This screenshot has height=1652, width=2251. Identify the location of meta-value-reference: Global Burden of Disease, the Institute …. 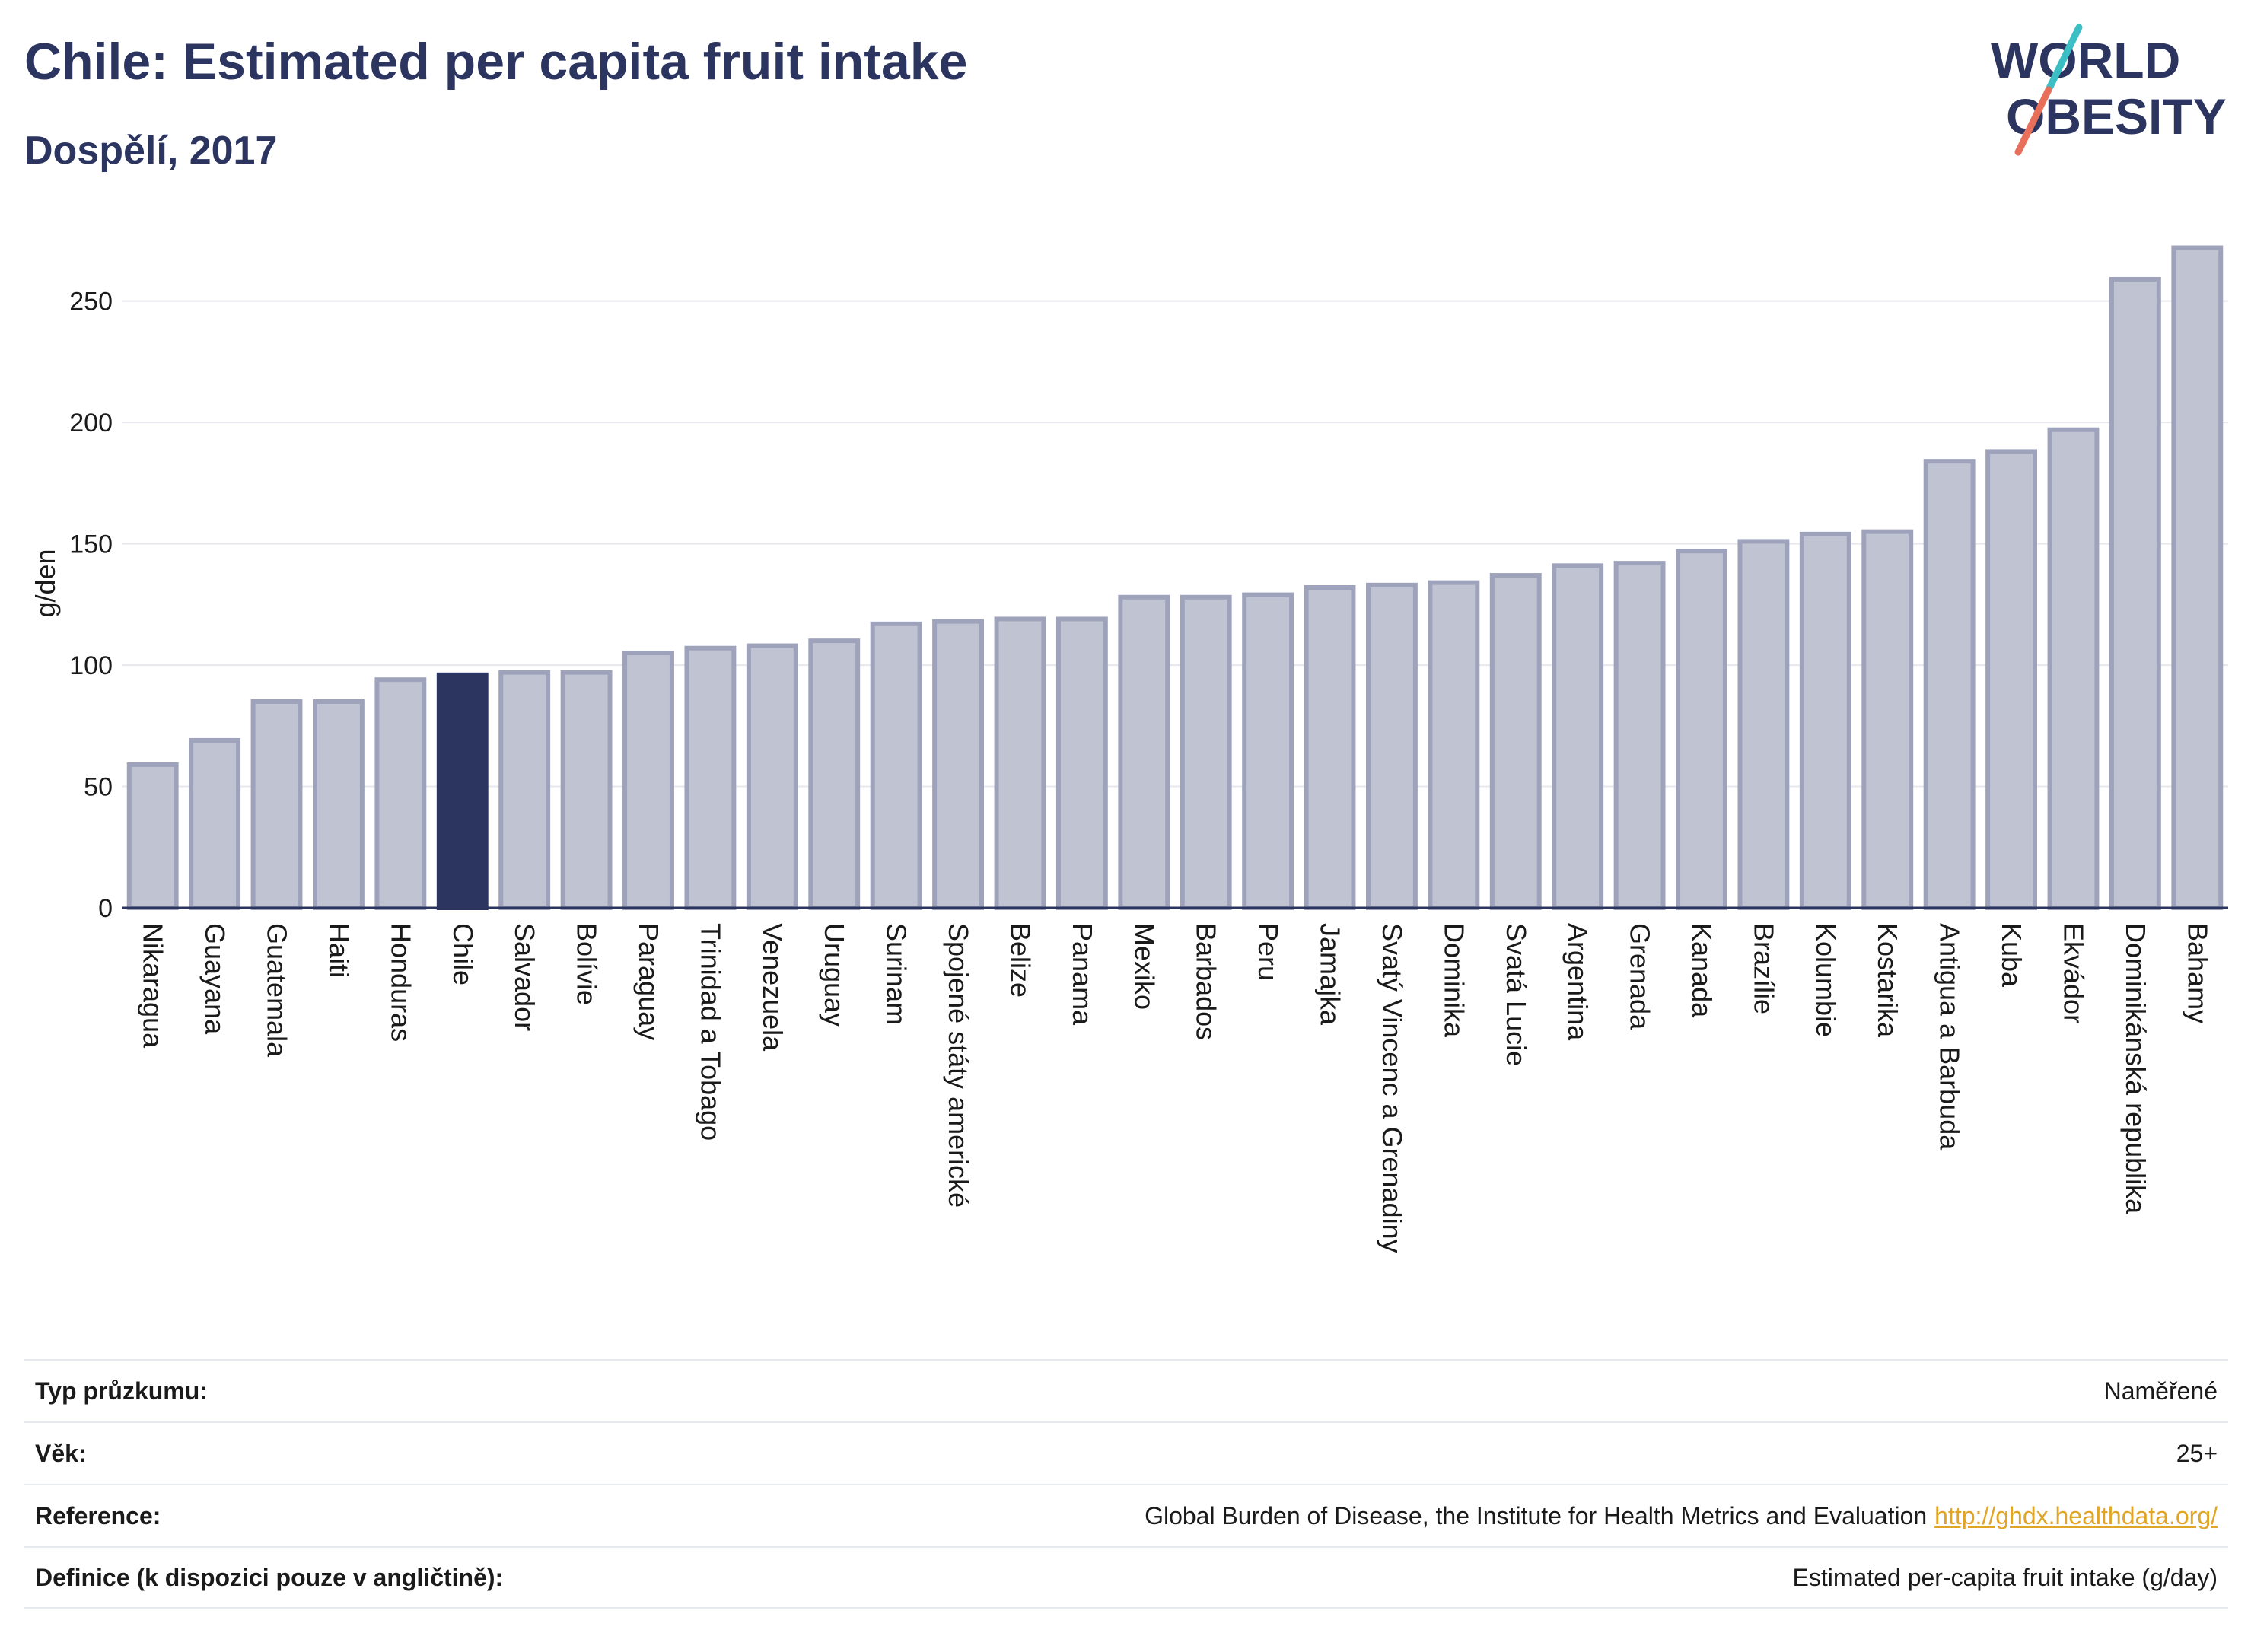
(1681, 1516).